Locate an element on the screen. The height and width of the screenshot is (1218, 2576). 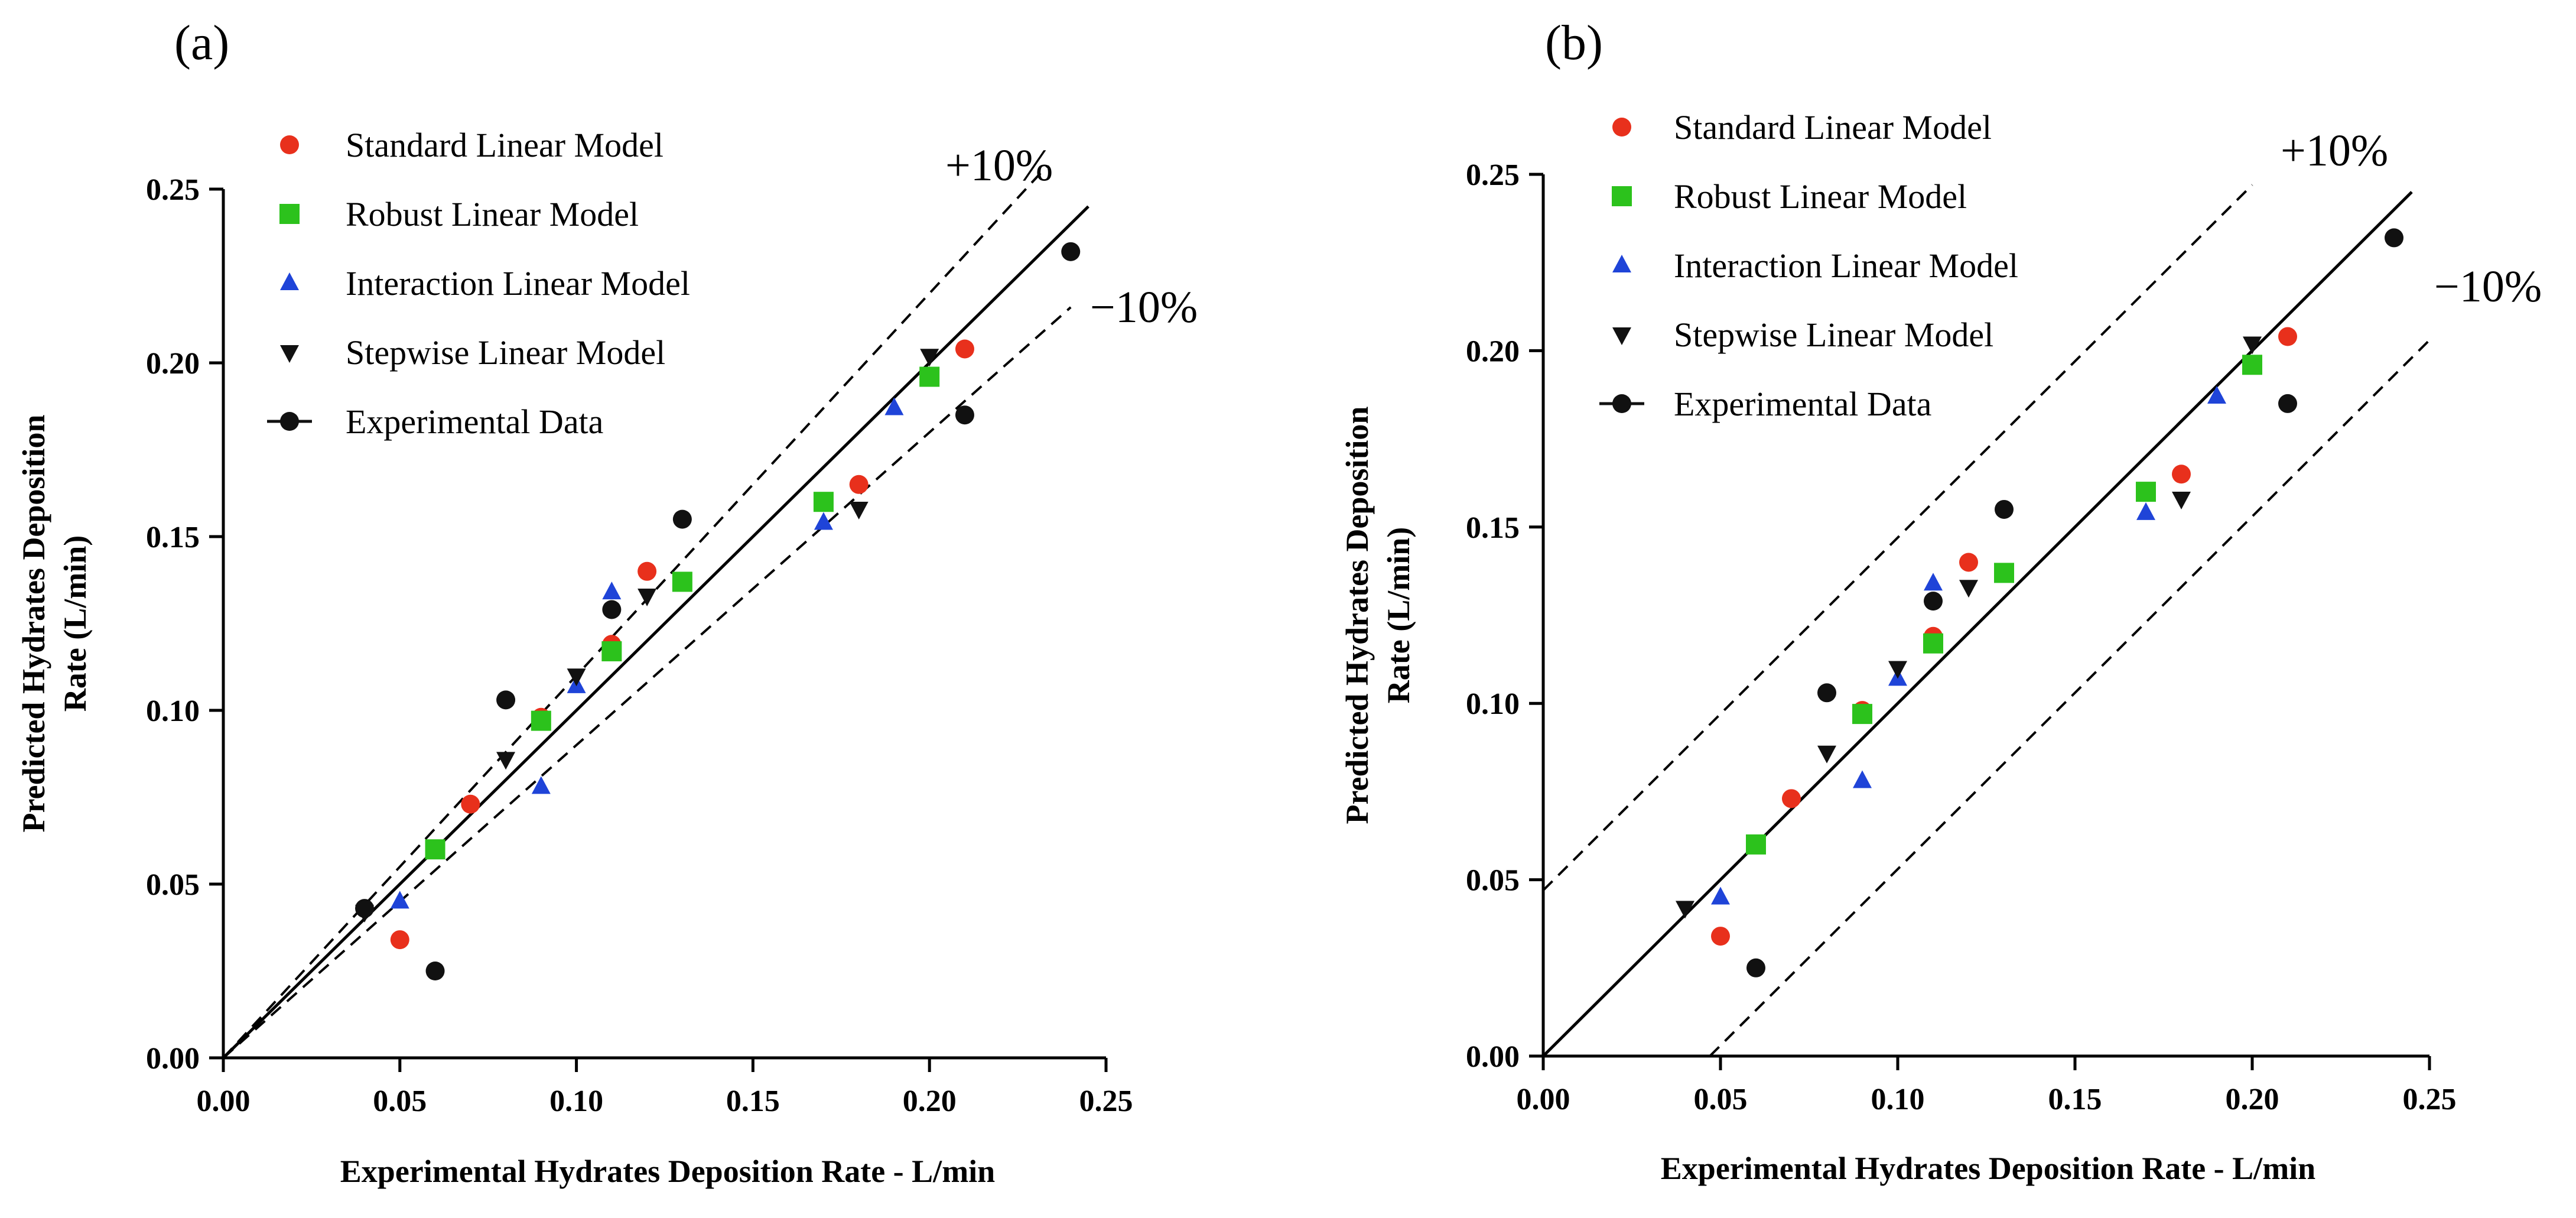
x-tick-label: 0.25 is located at coordinates (1106, 1101).